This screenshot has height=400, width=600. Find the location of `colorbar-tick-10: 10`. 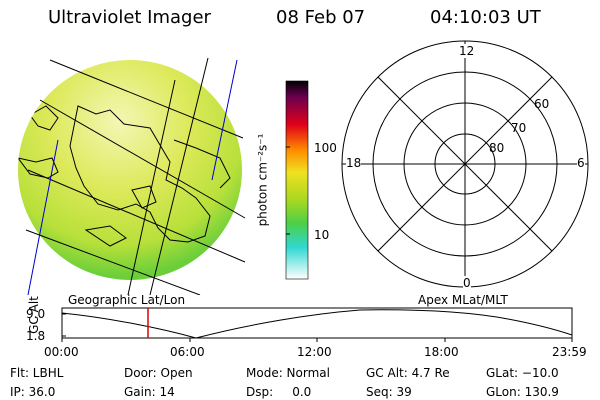

colorbar-tick-10: 10 is located at coordinates (322, 235).